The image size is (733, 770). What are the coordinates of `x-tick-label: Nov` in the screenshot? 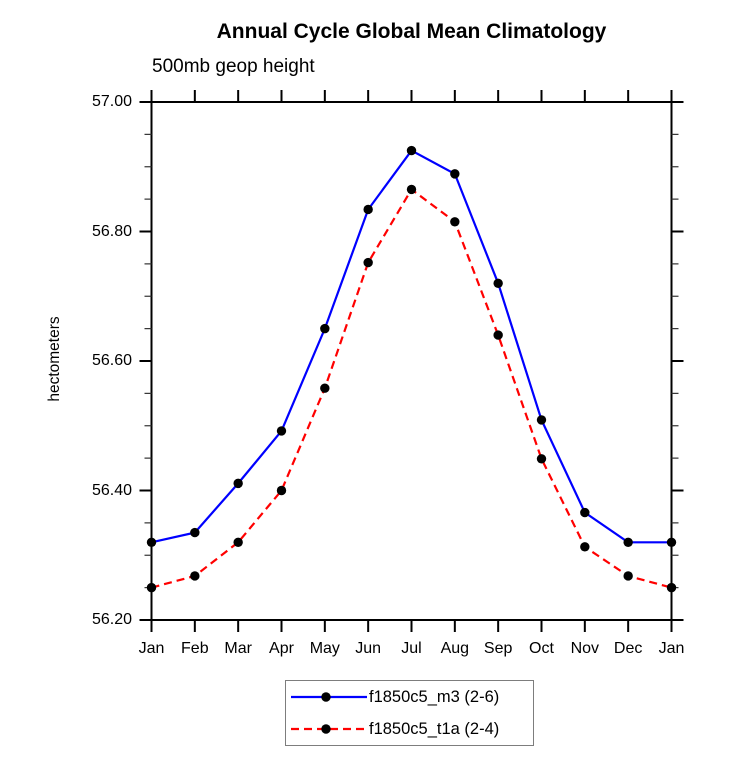 It's located at (585, 648).